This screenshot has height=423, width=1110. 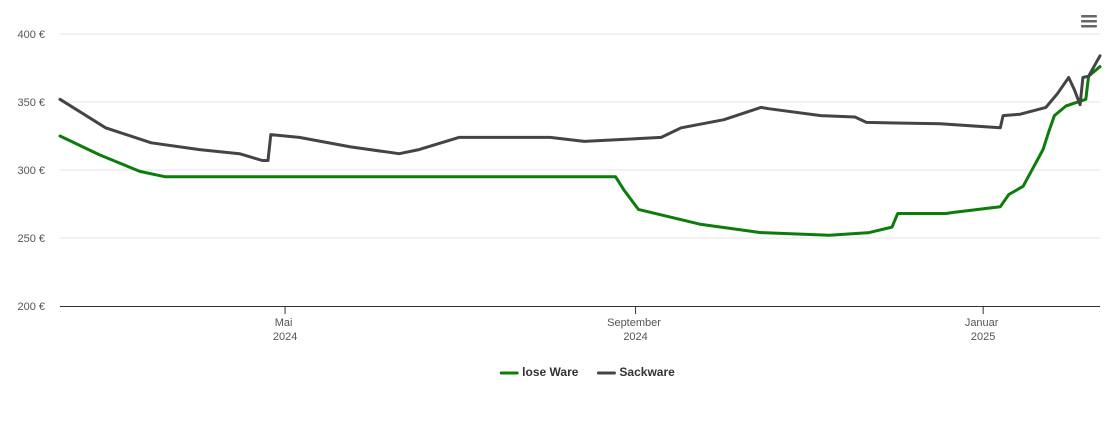 I want to click on legend-item: lose Ware, so click(x=539, y=372).